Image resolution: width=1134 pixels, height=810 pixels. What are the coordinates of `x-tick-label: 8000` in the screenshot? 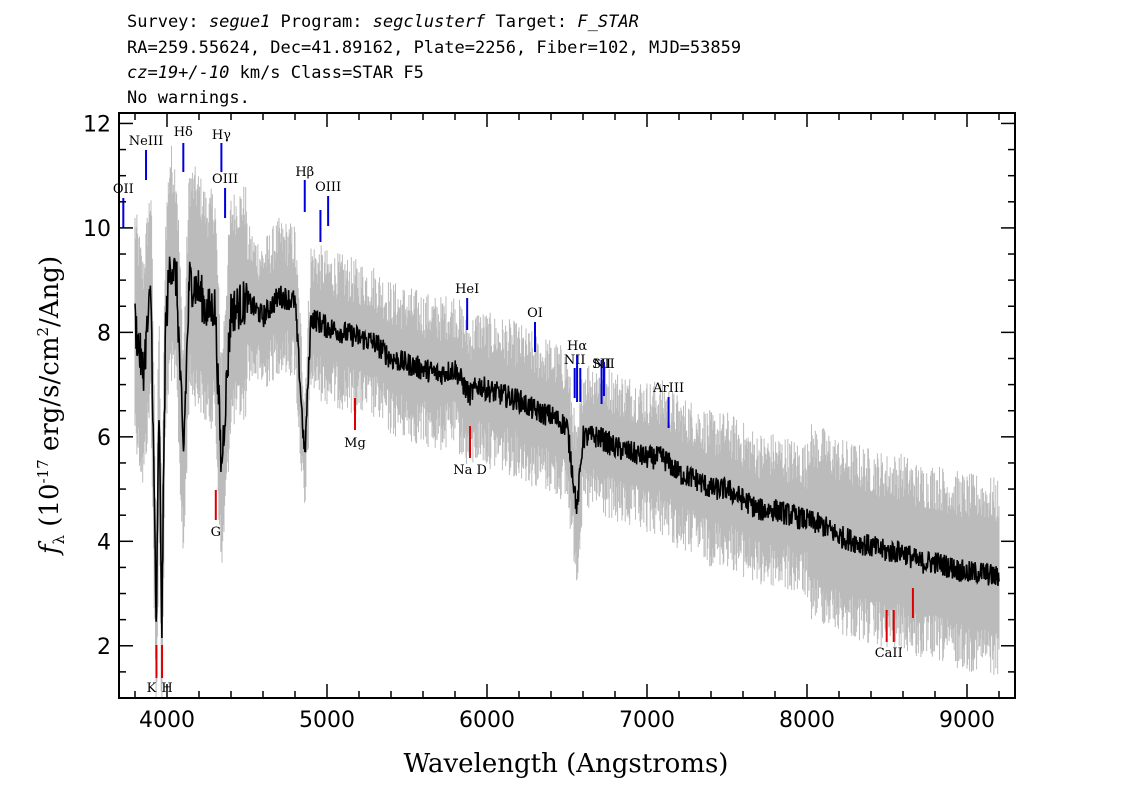 It's located at (807, 720).